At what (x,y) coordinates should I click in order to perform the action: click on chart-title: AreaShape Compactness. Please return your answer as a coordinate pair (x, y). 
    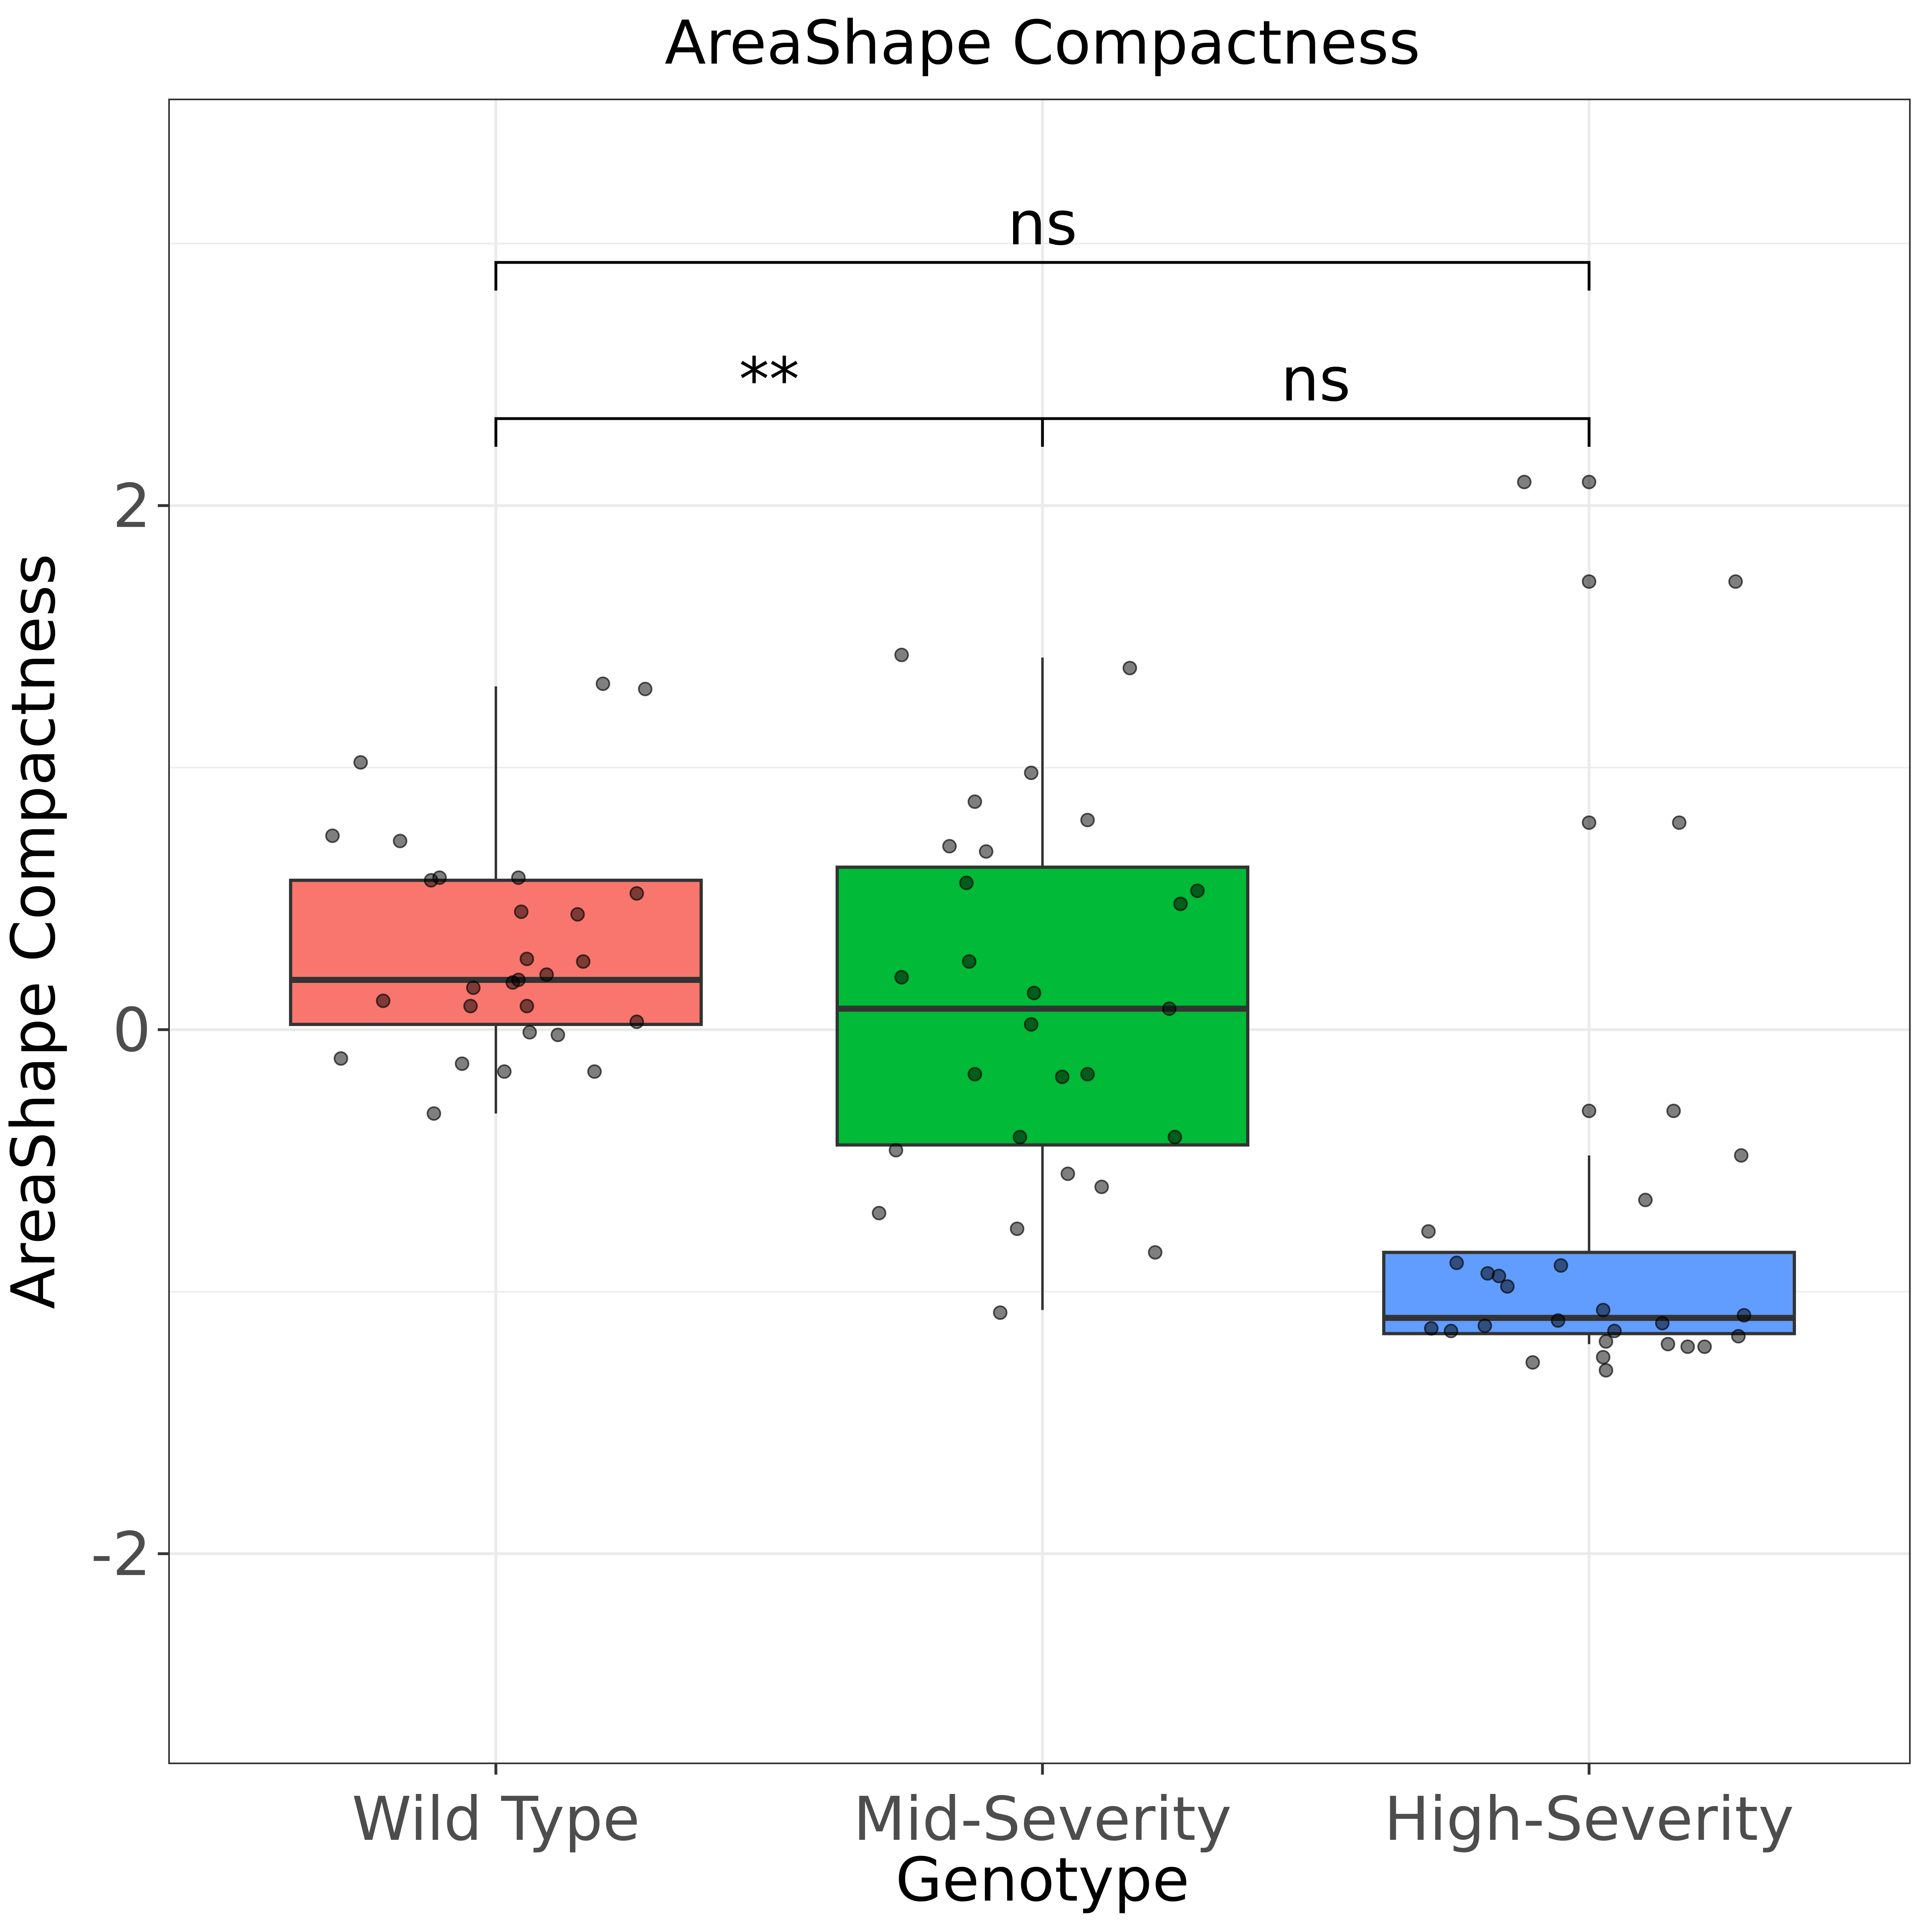
    Looking at the image, I should click on (1042, 43).